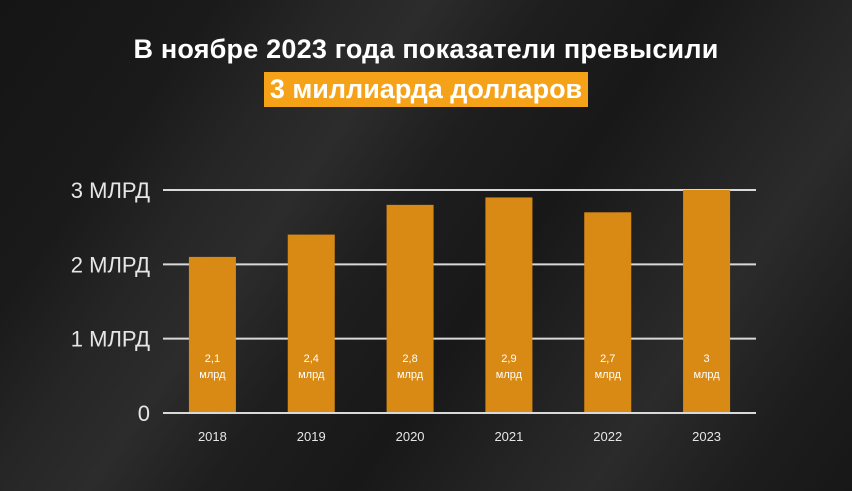  Describe the element at coordinates (110, 190) in the screenshot. I see `y-tick-label: 3 МЛРД` at that location.